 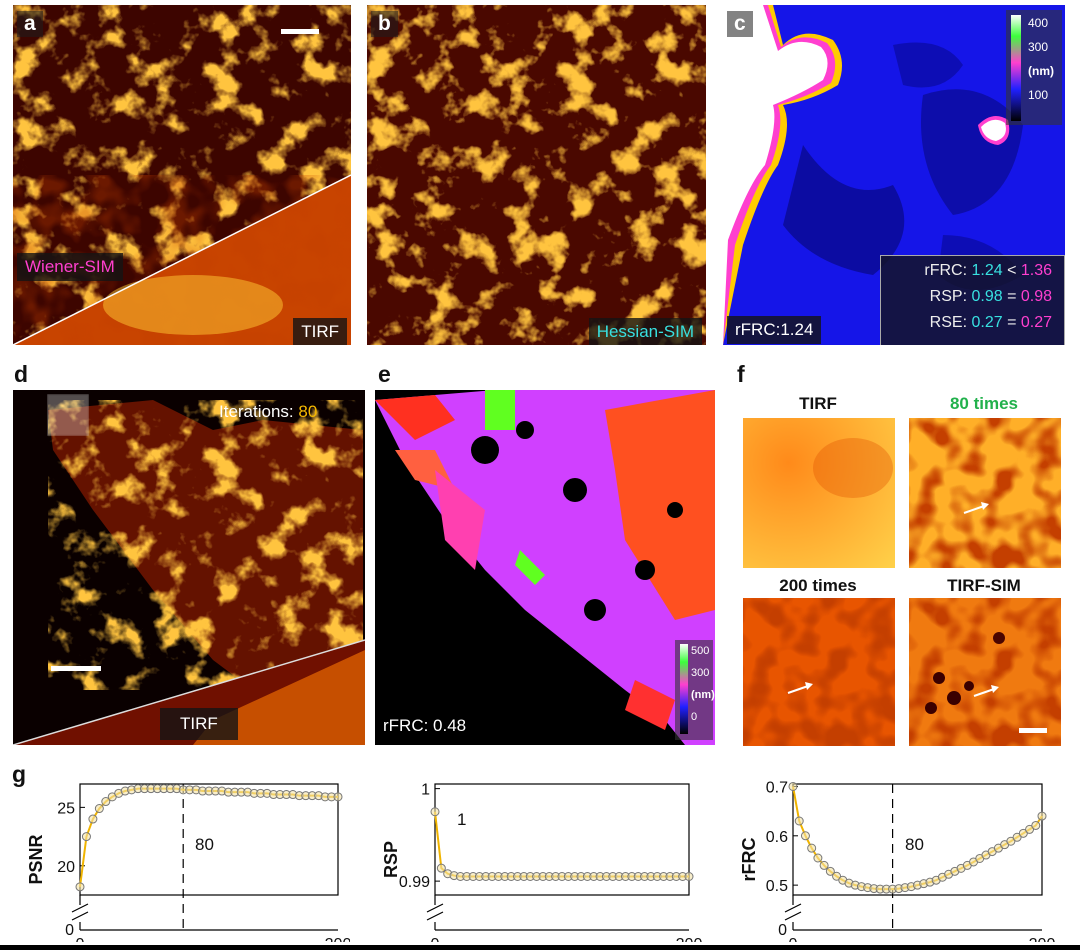 I want to click on y-tick-label: 0.7, so click(x=777, y=787).